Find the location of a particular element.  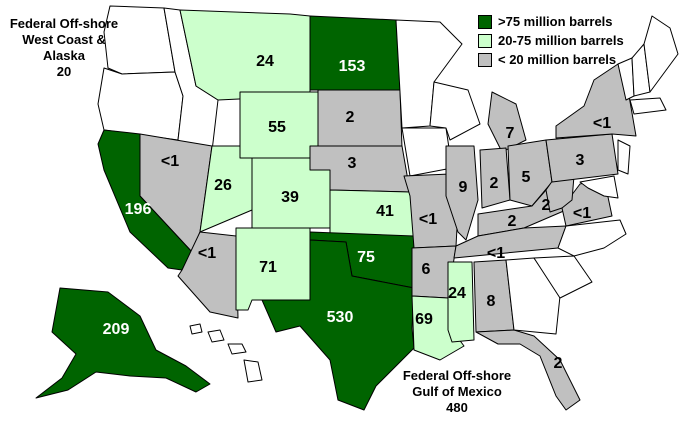

state-south-dakota is located at coordinates (360, 119).